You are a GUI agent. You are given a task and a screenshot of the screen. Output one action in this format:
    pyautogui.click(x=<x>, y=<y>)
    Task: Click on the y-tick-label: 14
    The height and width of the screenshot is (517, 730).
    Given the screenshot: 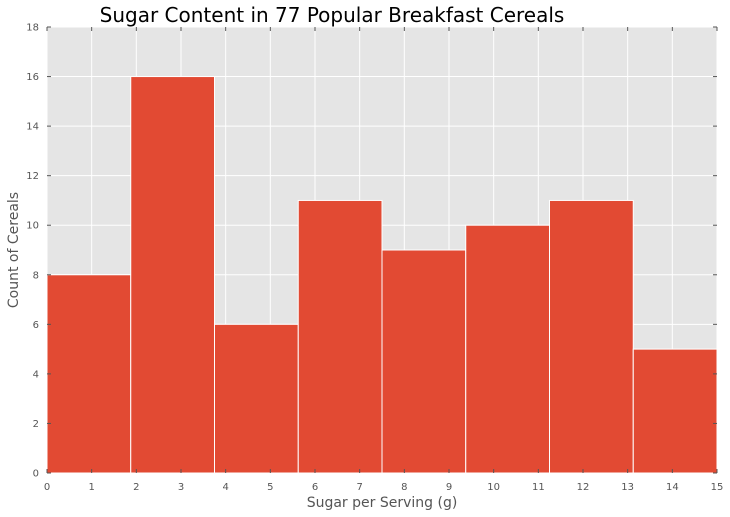 What is the action you would take?
    pyautogui.click(x=32, y=127)
    